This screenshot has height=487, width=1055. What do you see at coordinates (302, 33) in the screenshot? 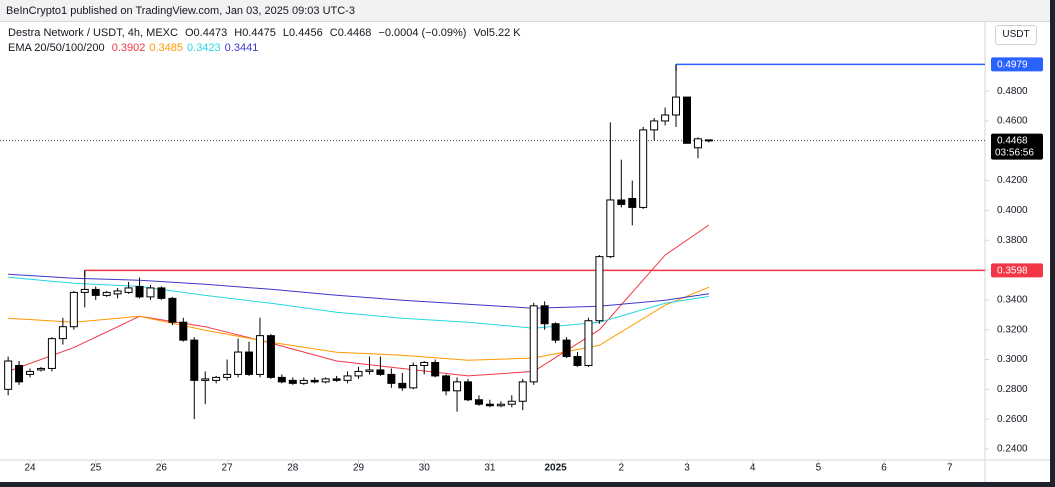
I see `ohlc-low: L0.4456` at bounding box center [302, 33].